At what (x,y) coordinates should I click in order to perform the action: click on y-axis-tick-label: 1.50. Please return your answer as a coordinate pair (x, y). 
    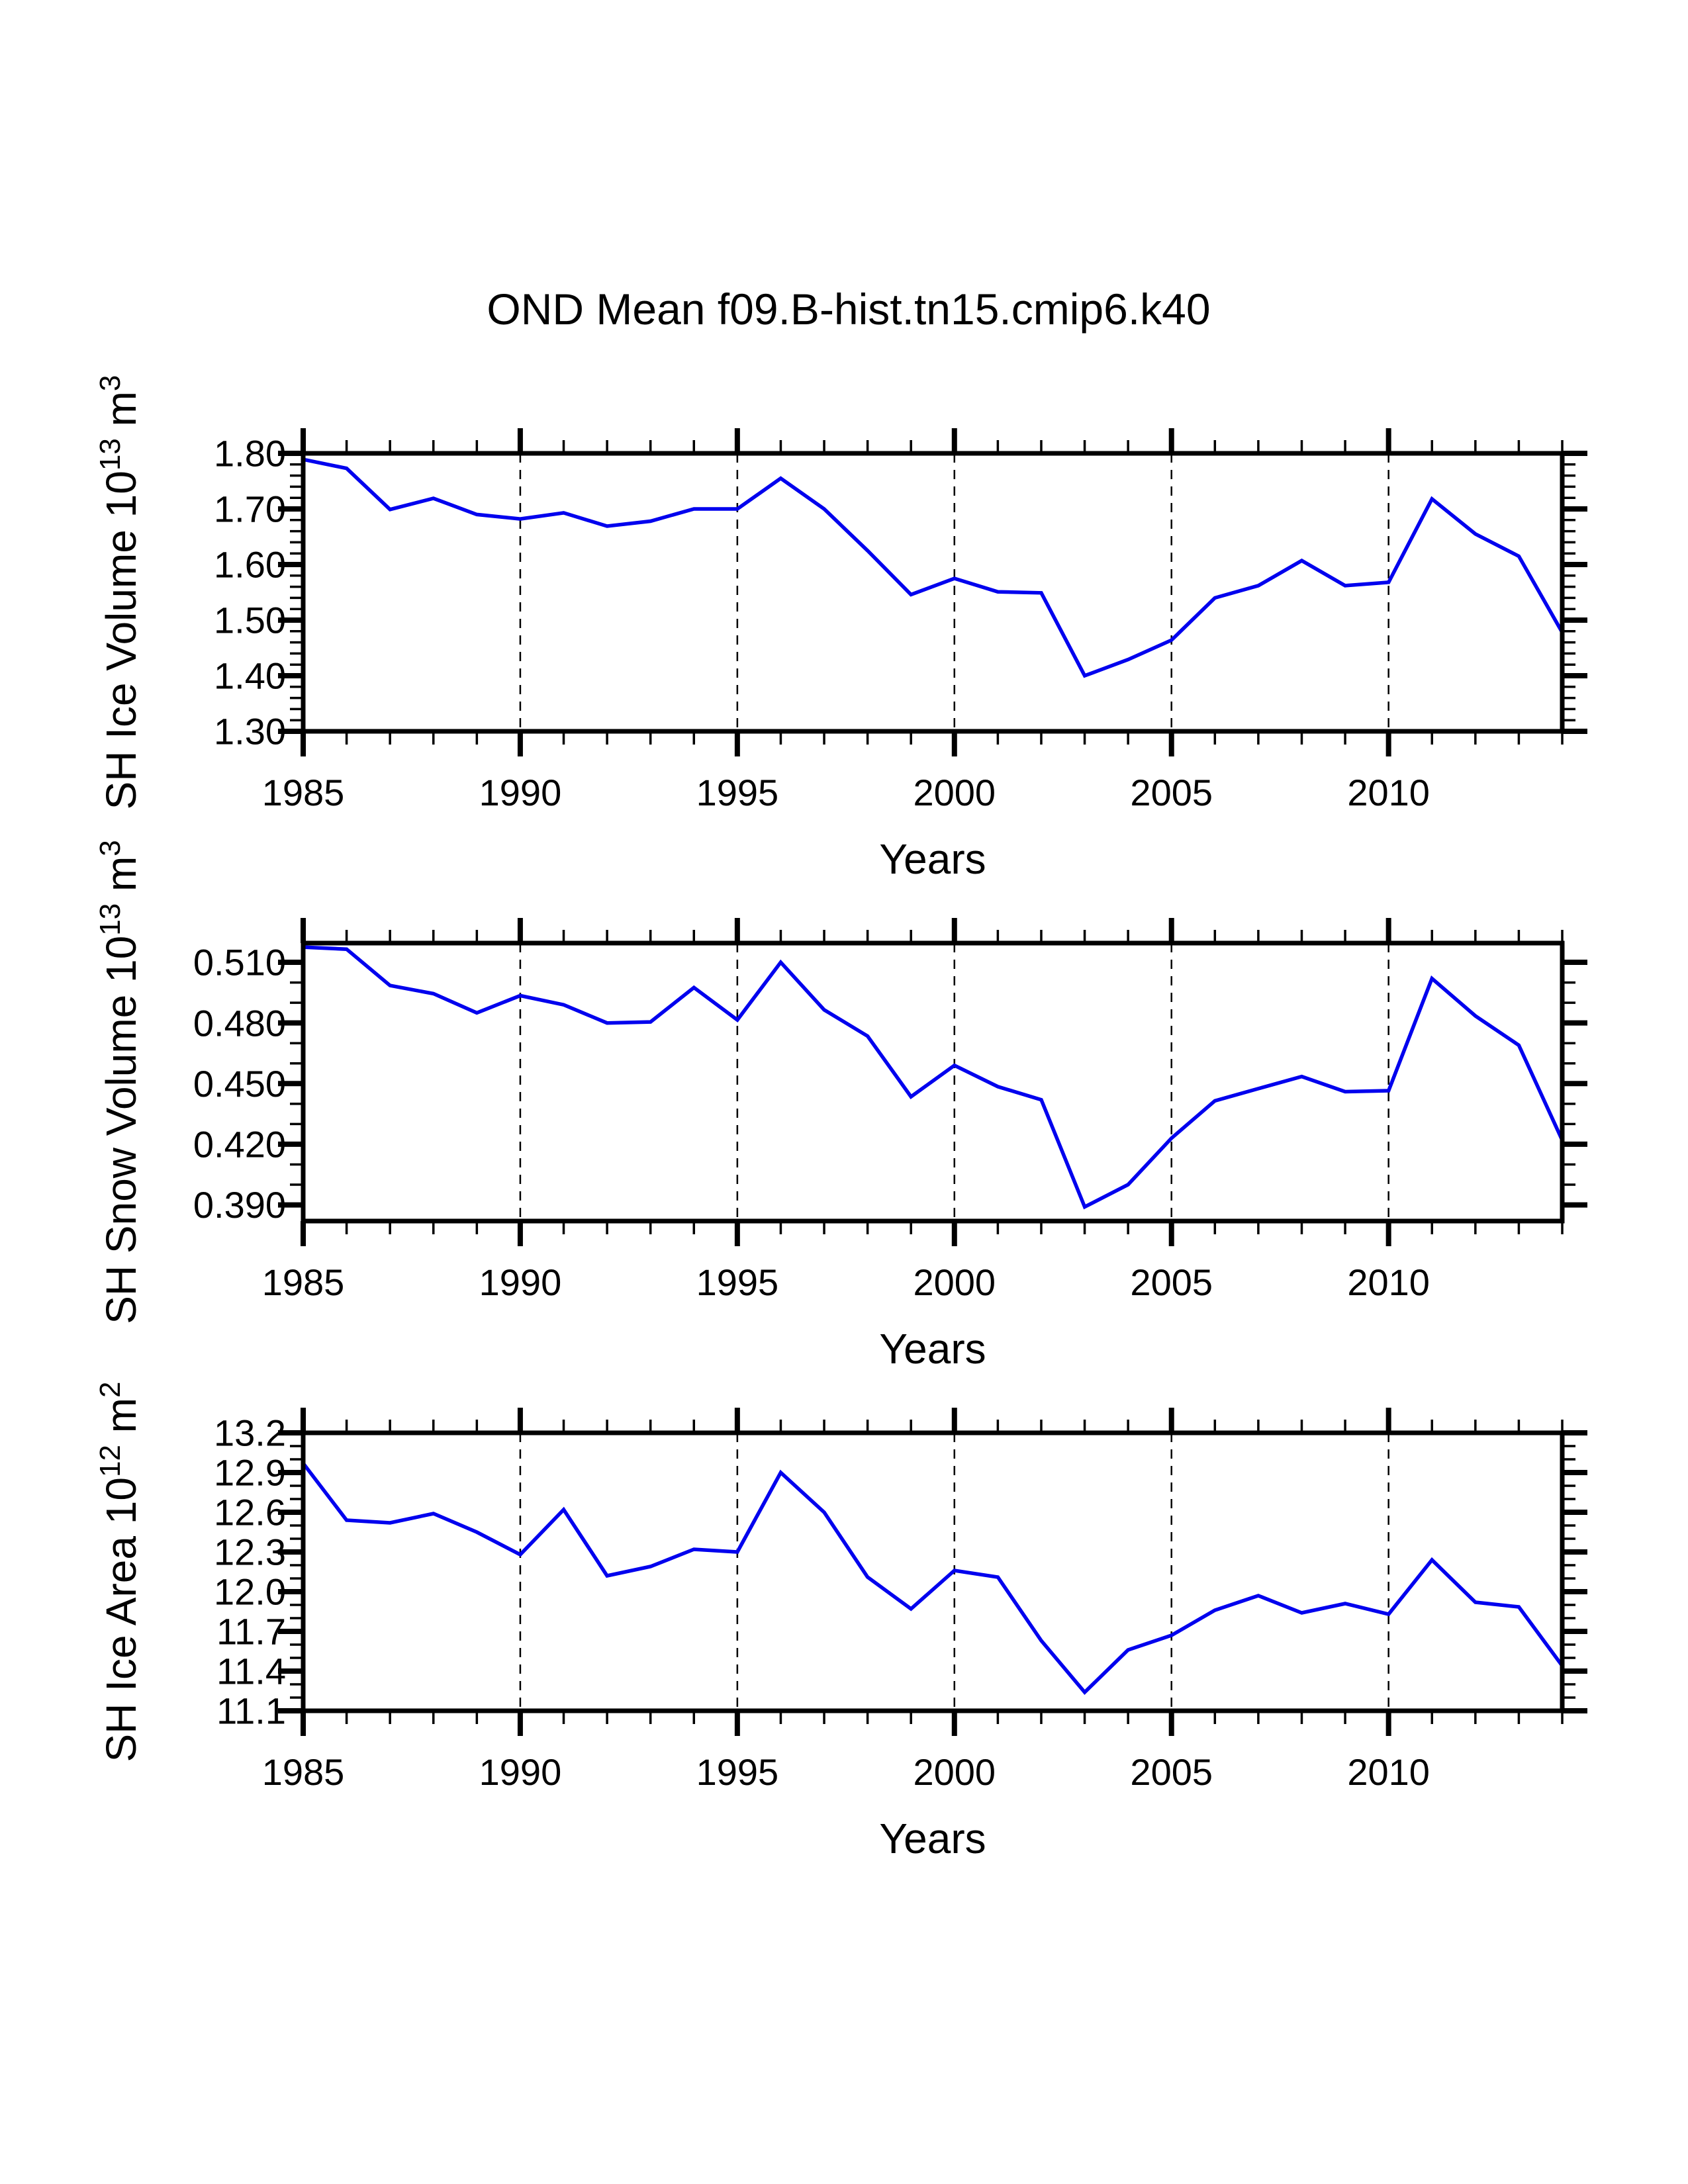
    Looking at the image, I should click on (250, 620).